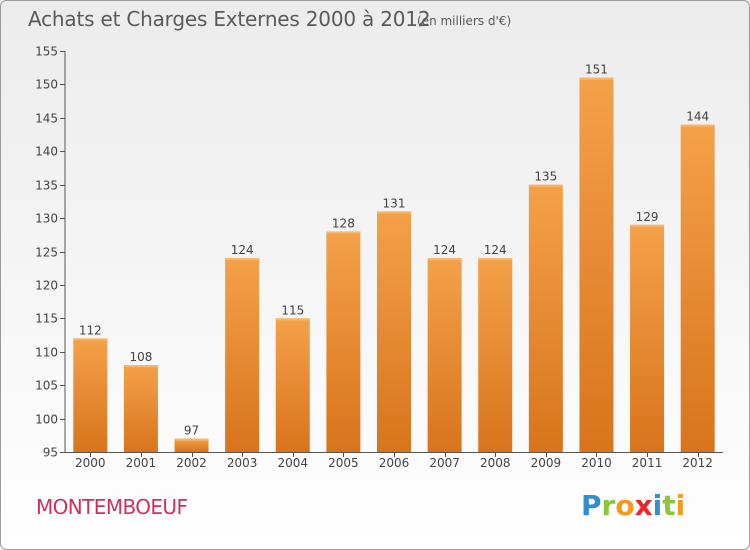 This screenshot has width=750, height=550. What do you see at coordinates (46, 119) in the screenshot?
I see `y-tick-label: 145` at bounding box center [46, 119].